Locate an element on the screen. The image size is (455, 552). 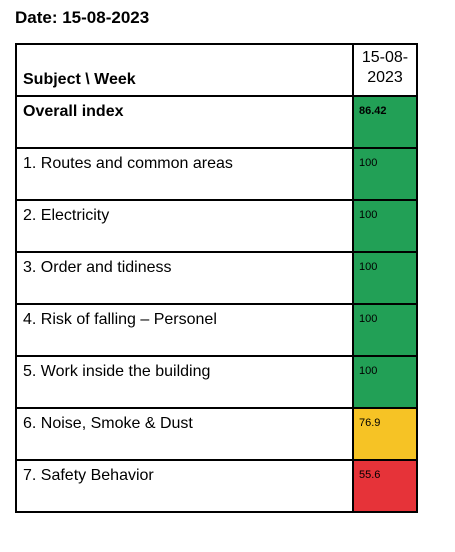
table-row: 4. Risk of falling – Personel 100 is located at coordinates (216, 330).